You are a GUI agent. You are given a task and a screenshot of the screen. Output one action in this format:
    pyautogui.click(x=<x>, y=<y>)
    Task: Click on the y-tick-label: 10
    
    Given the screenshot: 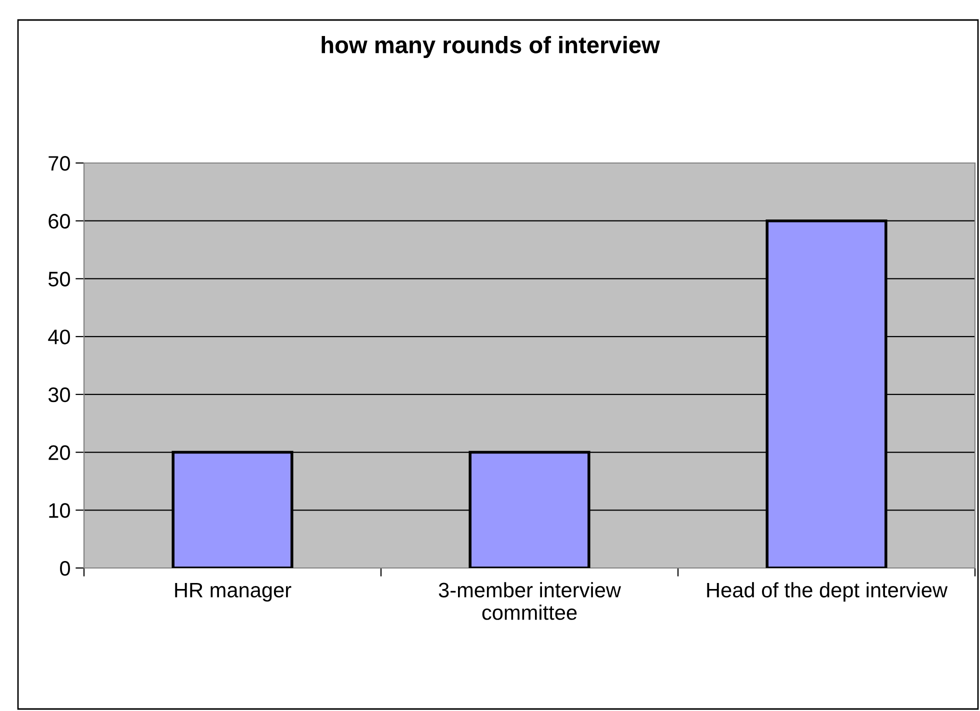 What is the action you would take?
    pyautogui.click(x=59, y=510)
    